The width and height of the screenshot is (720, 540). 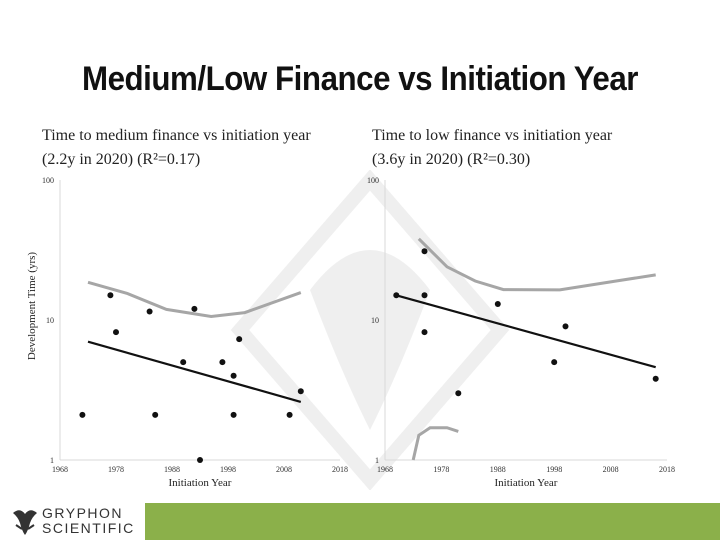 What do you see at coordinates (492, 135) in the screenshot?
I see `chart-title-low-line1: Time to low finance vs initiation year` at bounding box center [492, 135].